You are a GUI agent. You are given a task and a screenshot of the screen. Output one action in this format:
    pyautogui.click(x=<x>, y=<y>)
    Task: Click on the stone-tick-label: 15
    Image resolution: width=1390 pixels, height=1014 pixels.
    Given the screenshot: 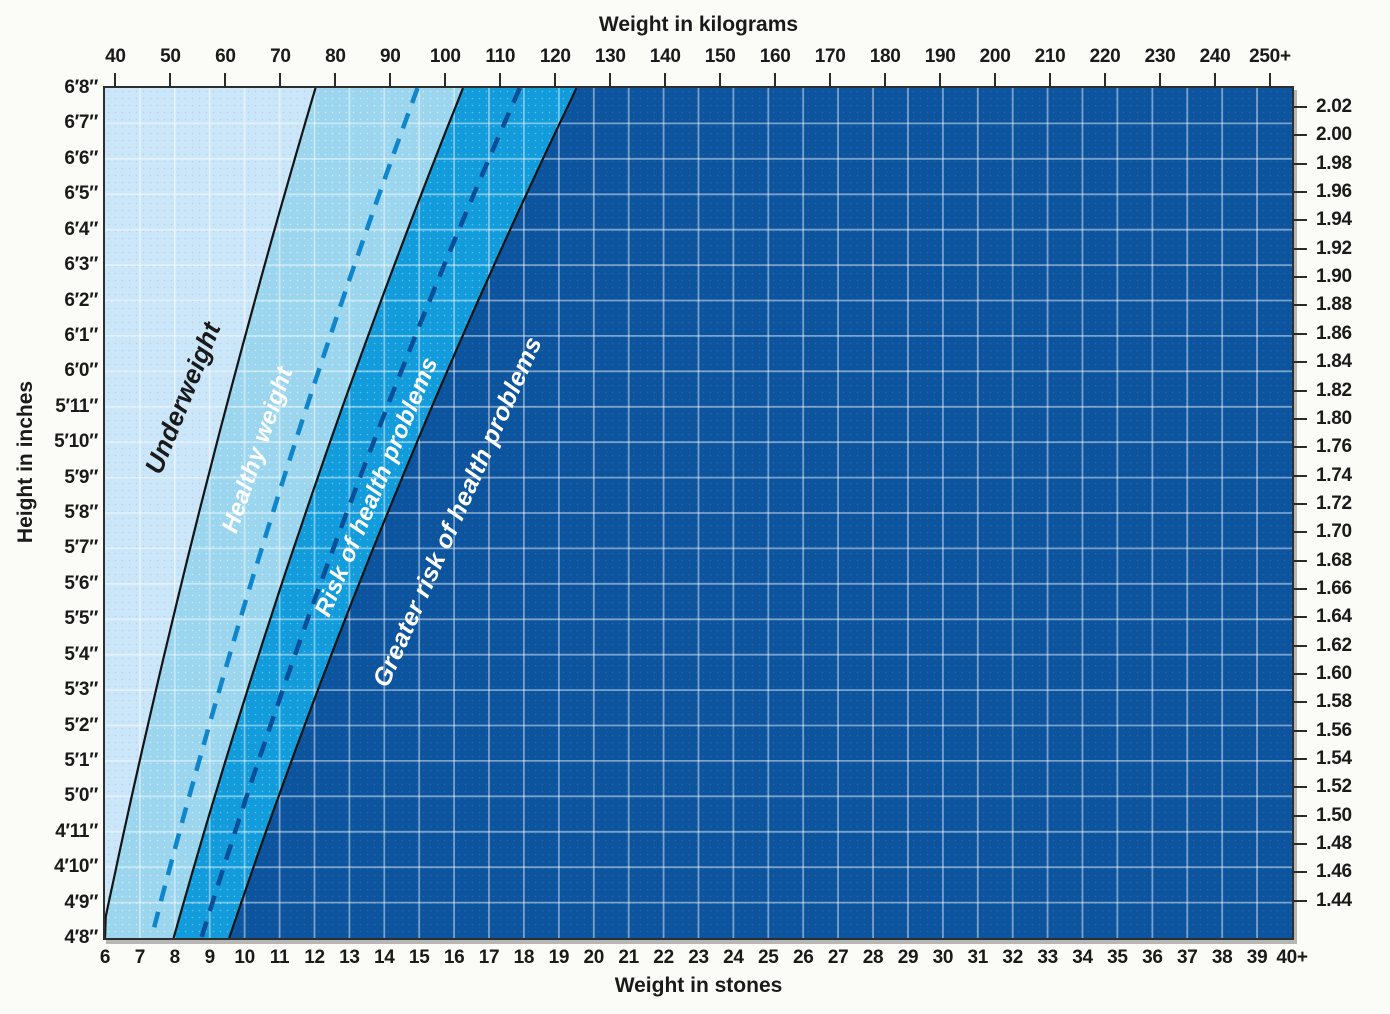 What is the action you would take?
    pyautogui.click(x=419, y=957)
    